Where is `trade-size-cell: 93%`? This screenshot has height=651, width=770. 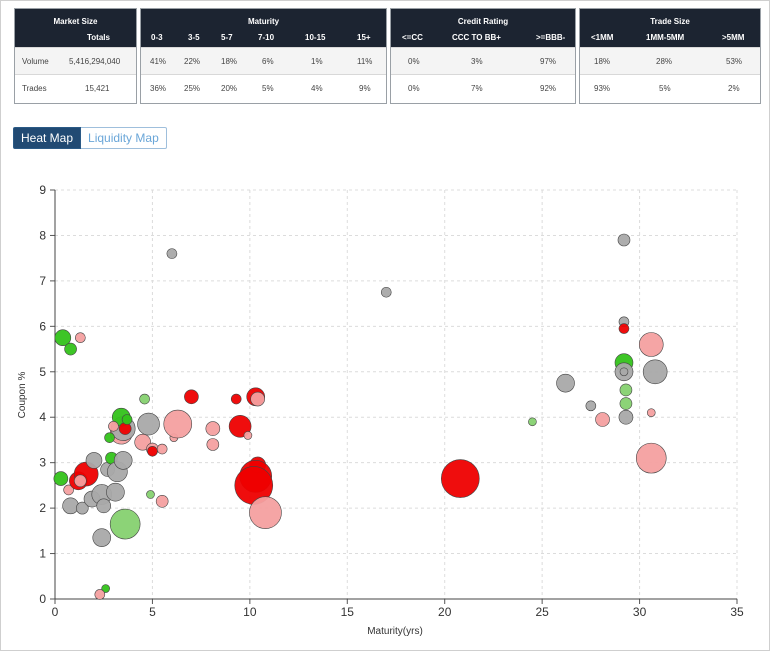 trade-size-cell: 93% is located at coordinates (602, 88).